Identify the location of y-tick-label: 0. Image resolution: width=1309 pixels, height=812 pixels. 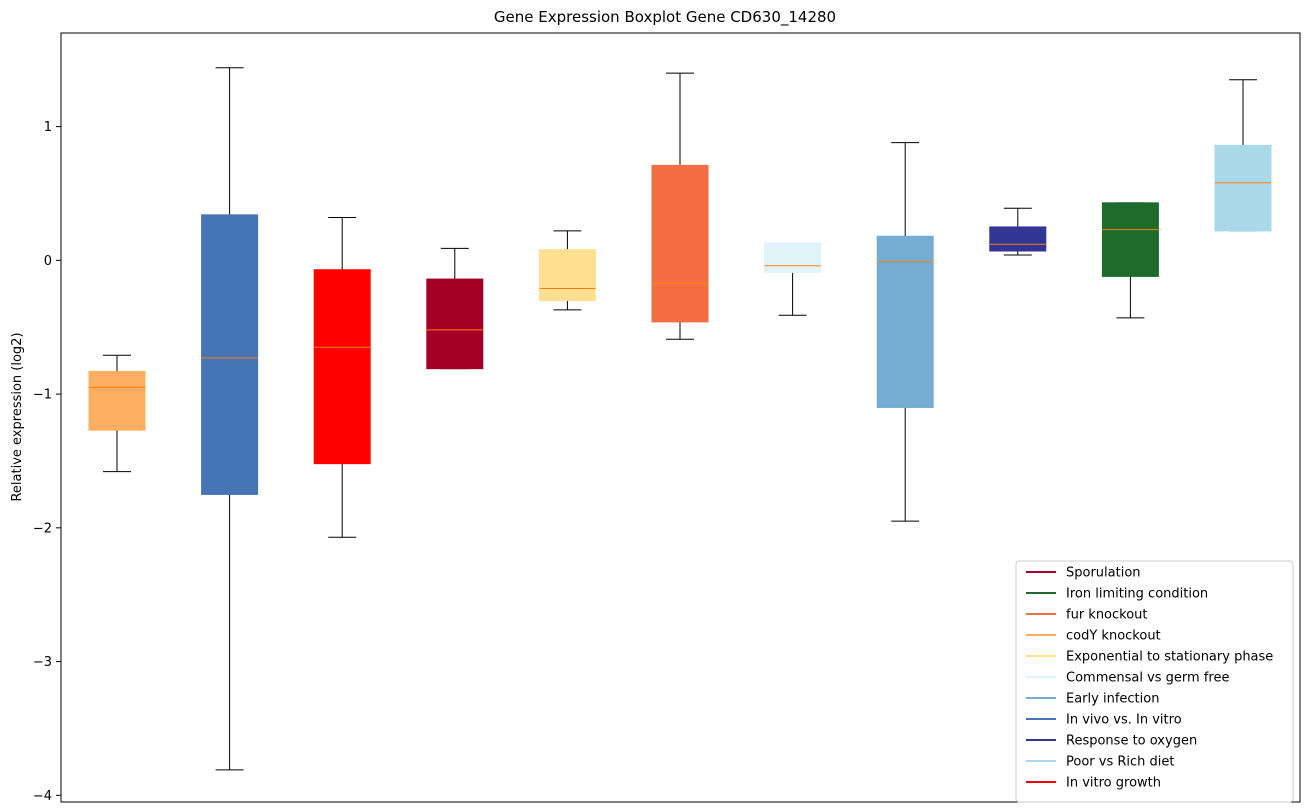
(48, 261).